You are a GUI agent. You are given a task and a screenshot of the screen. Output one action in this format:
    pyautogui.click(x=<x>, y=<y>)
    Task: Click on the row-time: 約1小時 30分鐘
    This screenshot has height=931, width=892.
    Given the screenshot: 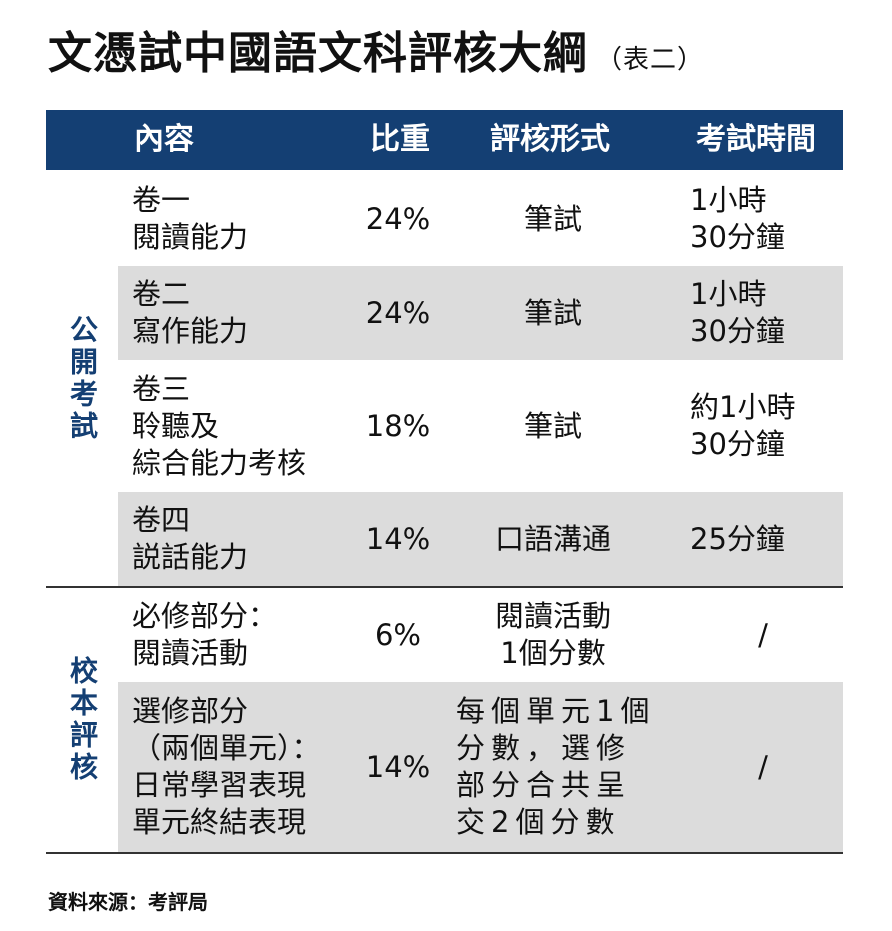 What is the action you would take?
    pyautogui.click(x=743, y=425)
    